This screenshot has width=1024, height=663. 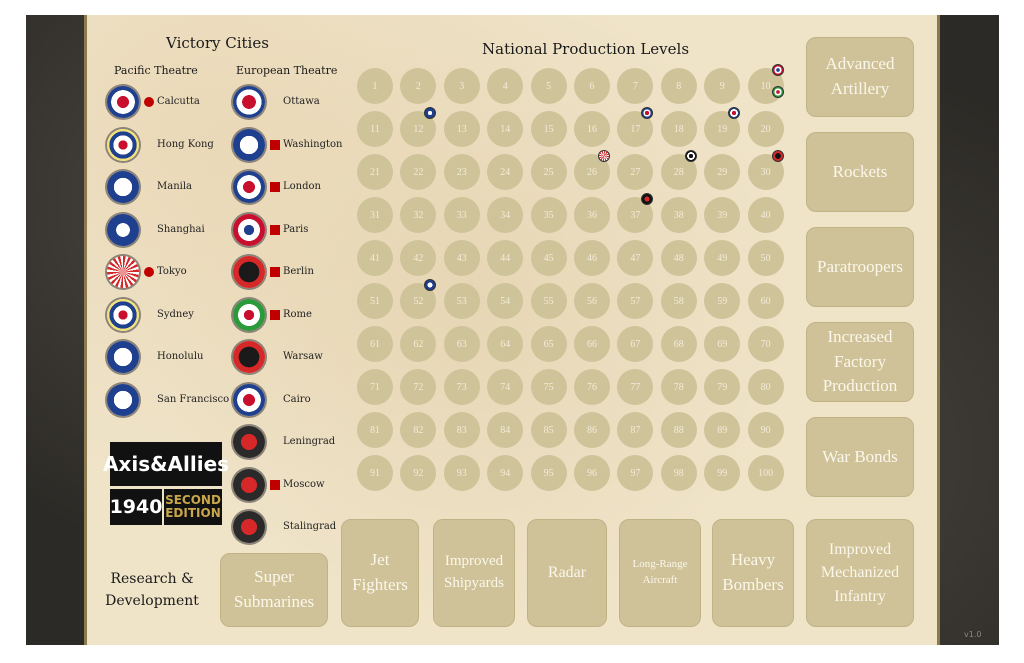 I want to click on production-level-cell: 20, so click(x=765, y=129).